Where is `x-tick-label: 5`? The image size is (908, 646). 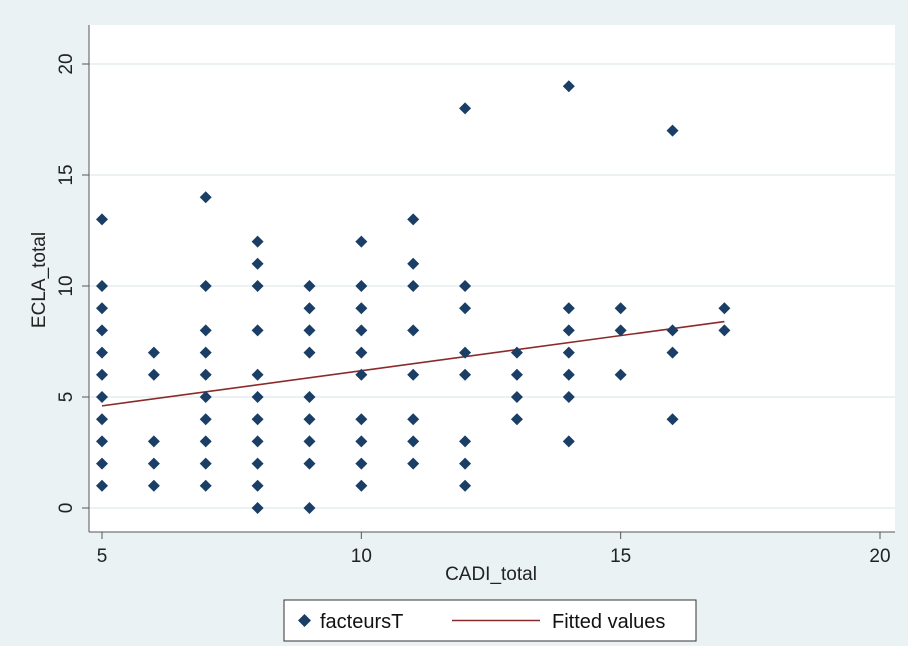 x-tick-label: 5 is located at coordinates (102, 556).